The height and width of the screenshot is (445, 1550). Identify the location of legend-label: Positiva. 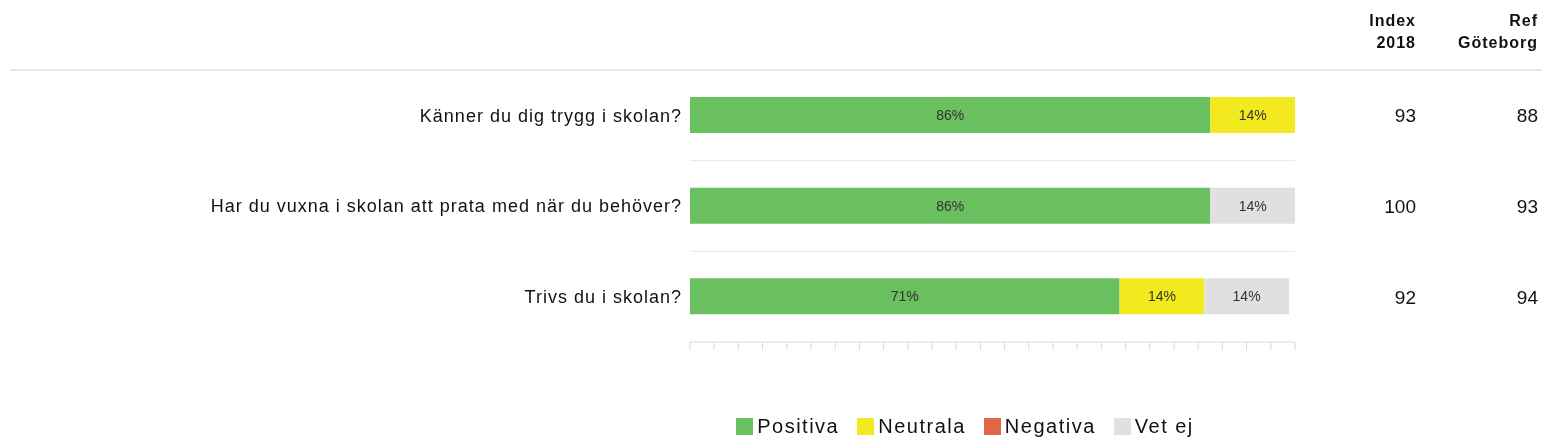
(798, 426).